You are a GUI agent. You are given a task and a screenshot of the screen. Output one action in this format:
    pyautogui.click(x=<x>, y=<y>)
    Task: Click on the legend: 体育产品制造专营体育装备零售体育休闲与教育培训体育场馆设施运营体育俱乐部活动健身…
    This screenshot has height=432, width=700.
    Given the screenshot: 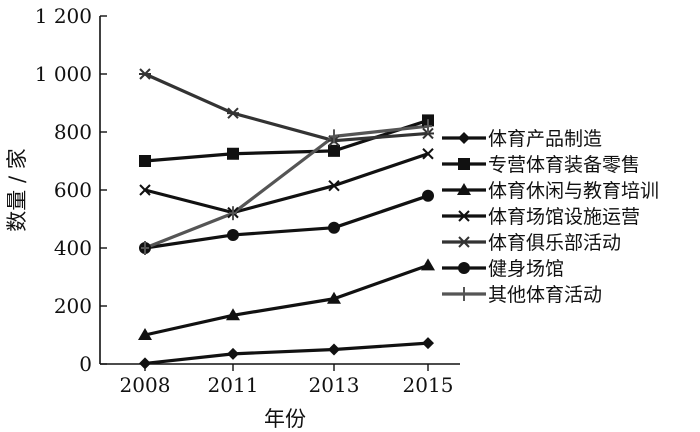 What is the action you would take?
    pyautogui.click(x=550, y=217)
    